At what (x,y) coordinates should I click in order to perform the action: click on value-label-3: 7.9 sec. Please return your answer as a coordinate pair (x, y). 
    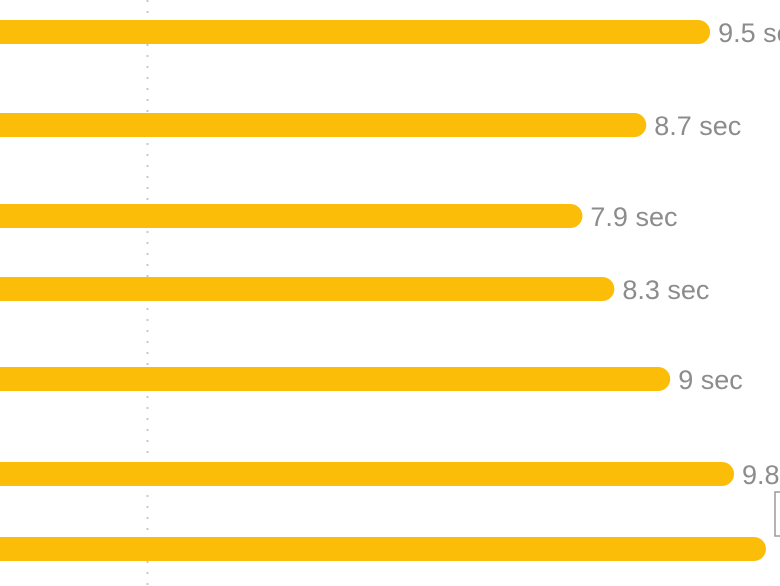
    Looking at the image, I should click on (633, 217).